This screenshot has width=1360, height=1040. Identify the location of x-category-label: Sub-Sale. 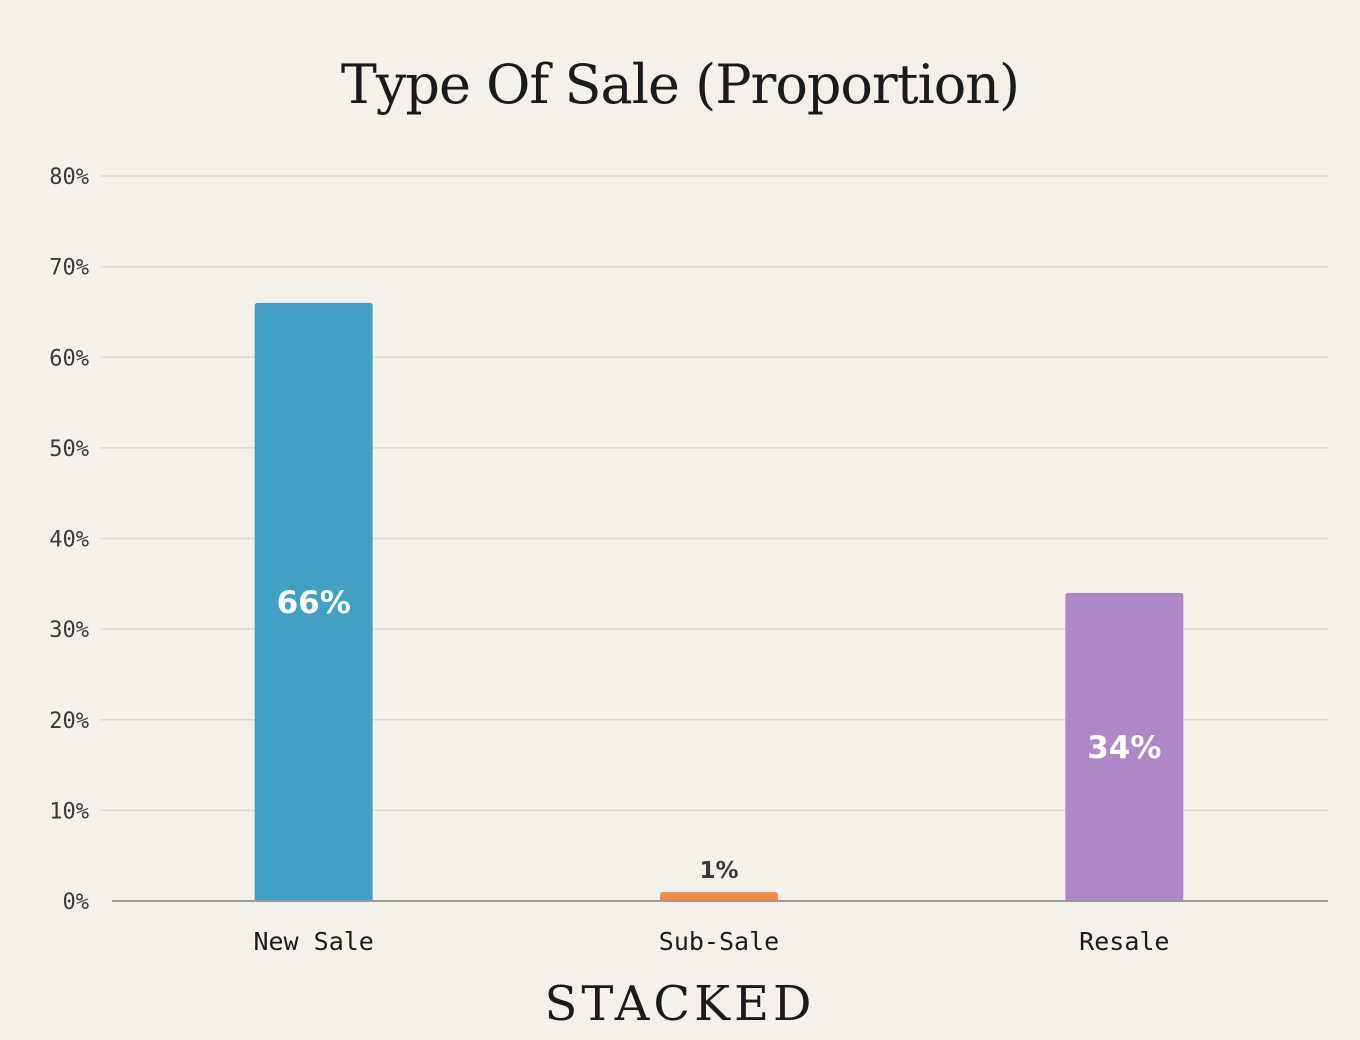
(719, 941).